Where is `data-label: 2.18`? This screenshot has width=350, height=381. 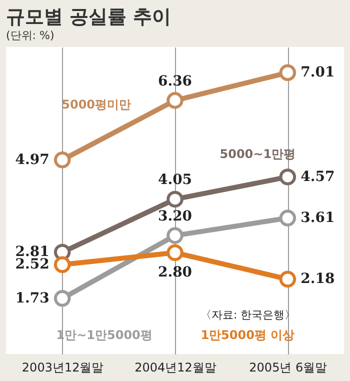 data-label: 2.18 is located at coordinates (317, 279).